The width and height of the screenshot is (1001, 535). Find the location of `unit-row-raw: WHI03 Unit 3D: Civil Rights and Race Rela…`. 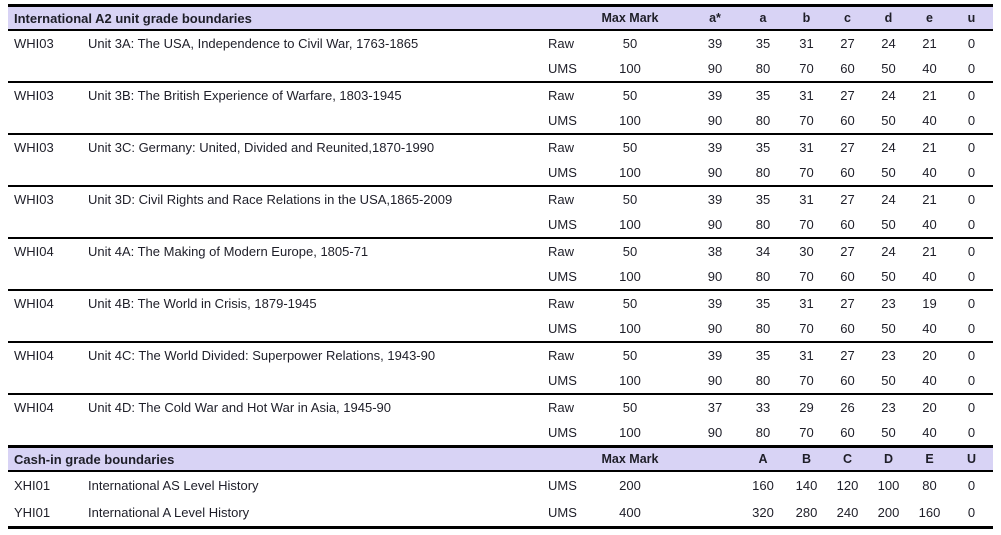

unit-row-raw: WHI03 Unit 3D: Civil Rights and Race Rela… is located at coordinates (500, 198).